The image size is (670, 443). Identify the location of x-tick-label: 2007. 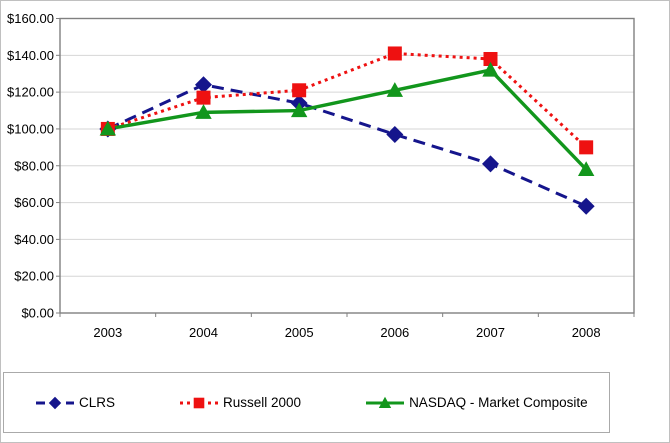
(490, 332).